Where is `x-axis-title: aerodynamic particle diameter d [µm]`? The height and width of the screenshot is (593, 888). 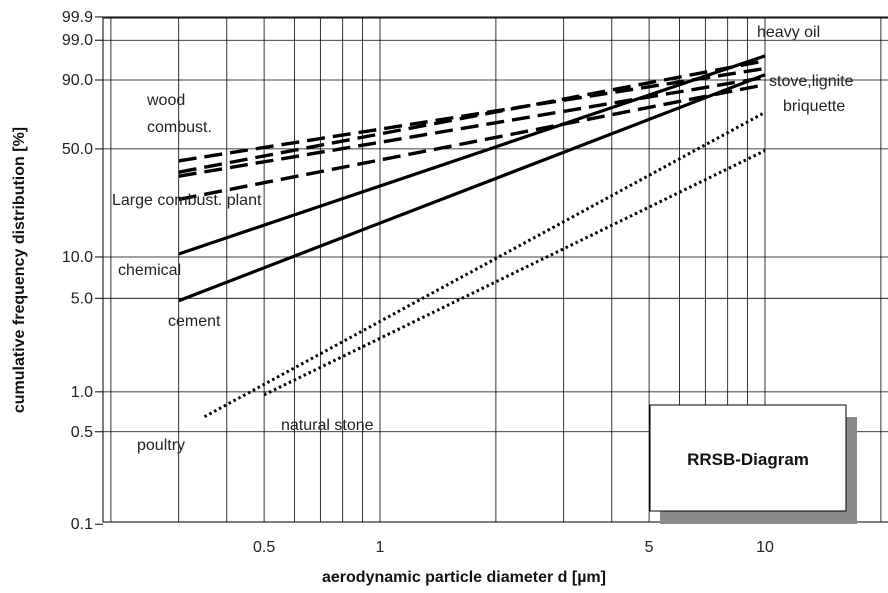 x-axis-title: aerodynamic particle diameter d [µm] is located at coordinates (464, 577).